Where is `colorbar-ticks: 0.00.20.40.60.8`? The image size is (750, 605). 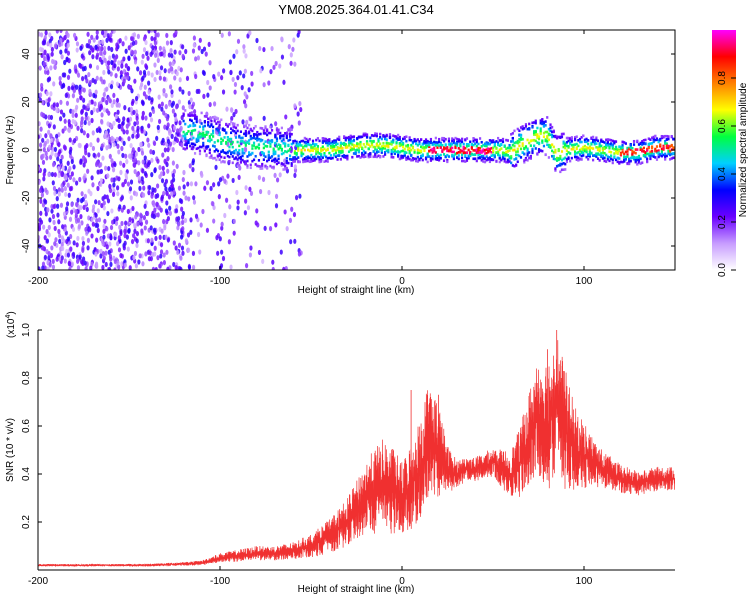
colorbar-ticks: 0.00.20.40.60.8 is located at coordinates (726, 174).